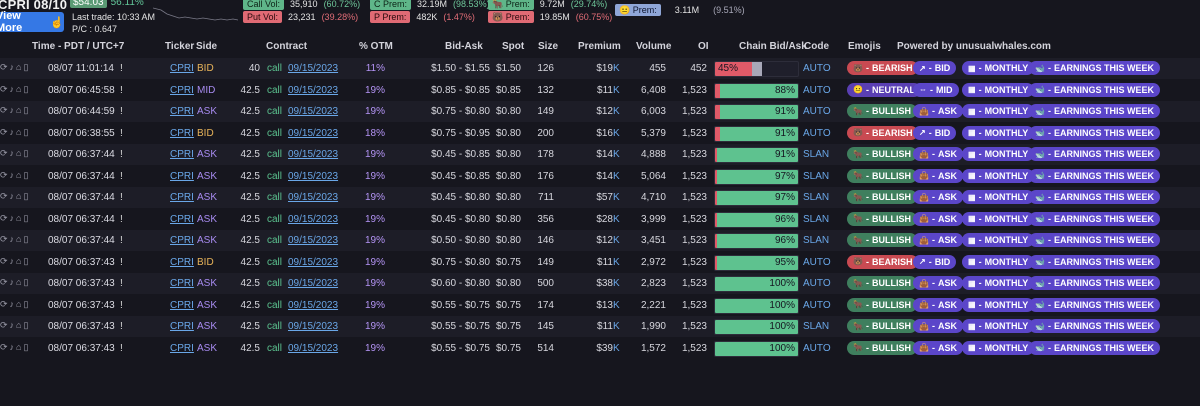 Image resolution: width=1200 pixels, height=406 pixels. Describe the element at coordinates (884, 89) in the screenshot. I see `sentiment-tag: 😐 - NEUTRAL` at that location.